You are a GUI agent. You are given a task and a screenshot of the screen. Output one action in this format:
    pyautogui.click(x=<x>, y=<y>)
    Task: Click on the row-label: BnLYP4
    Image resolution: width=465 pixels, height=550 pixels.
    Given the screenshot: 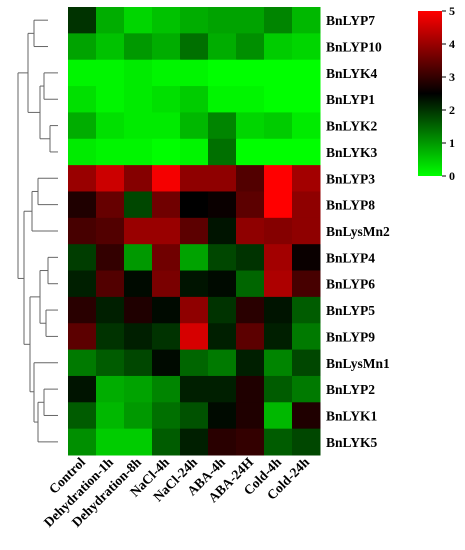 What is the action you would take?
    pyautogui.click(x=350, y=257)
    